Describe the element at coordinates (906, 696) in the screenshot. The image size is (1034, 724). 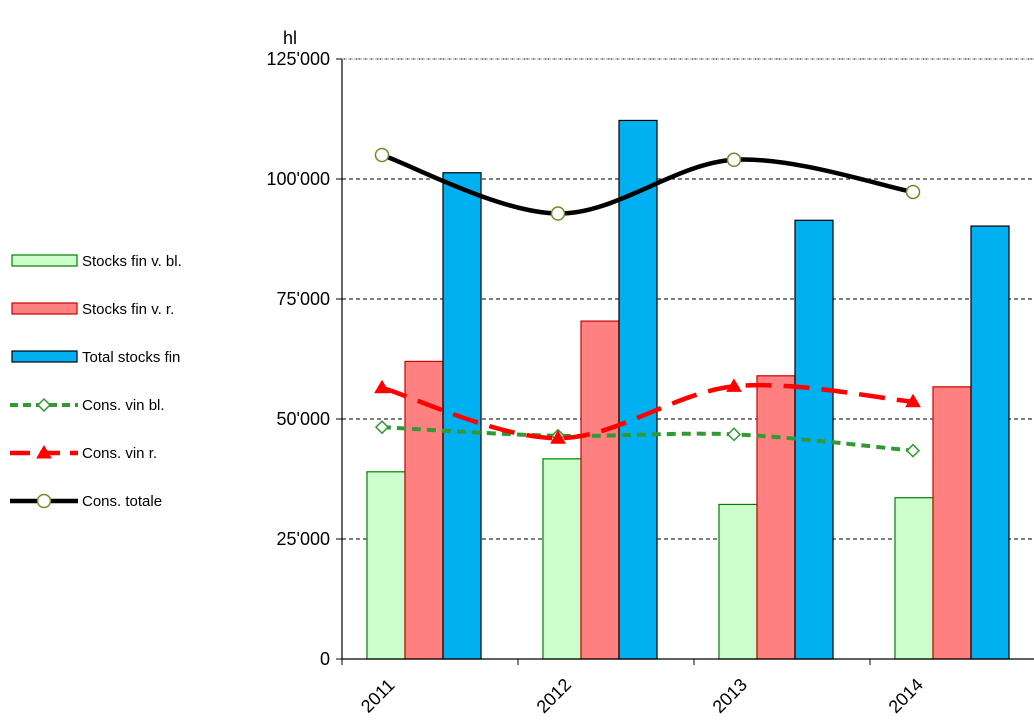
I see `x-tick-label: 2014` at that location.